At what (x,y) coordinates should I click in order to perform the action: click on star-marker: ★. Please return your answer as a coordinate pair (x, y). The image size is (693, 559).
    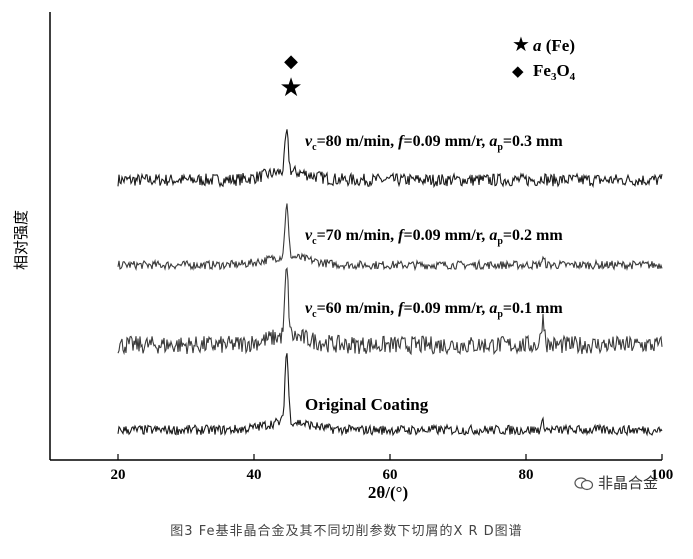
    Looking at the image, I should click on (290, 88).